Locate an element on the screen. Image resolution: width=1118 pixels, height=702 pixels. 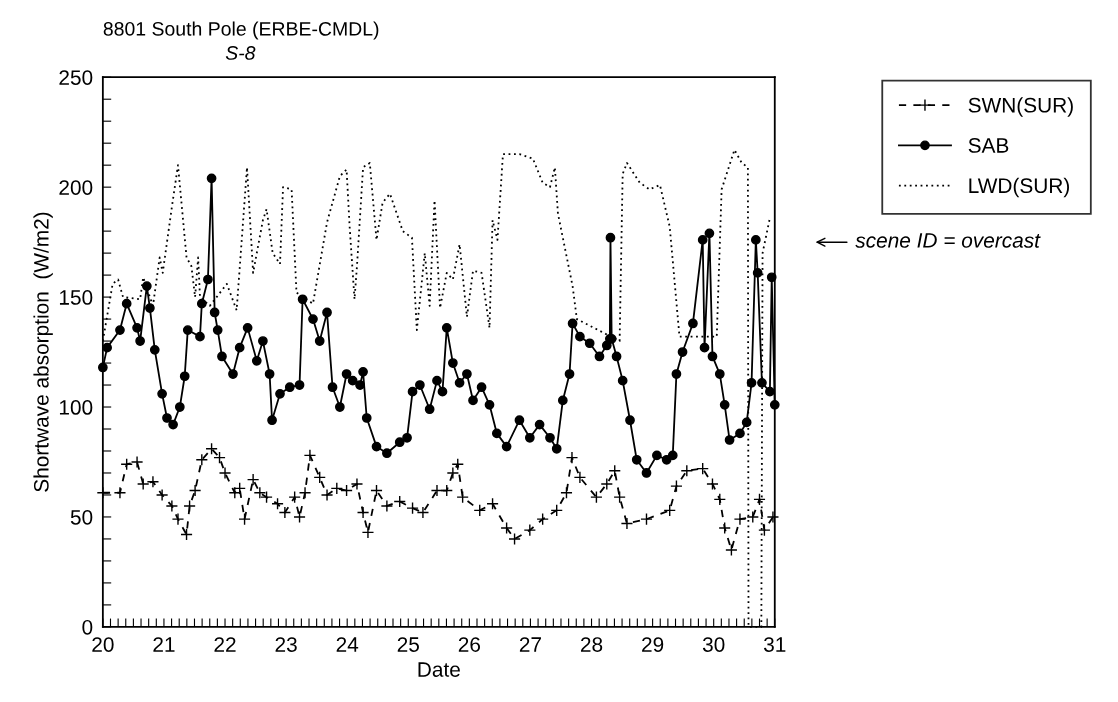
y-tick-label: 200 is located at coordinates (76, 187).